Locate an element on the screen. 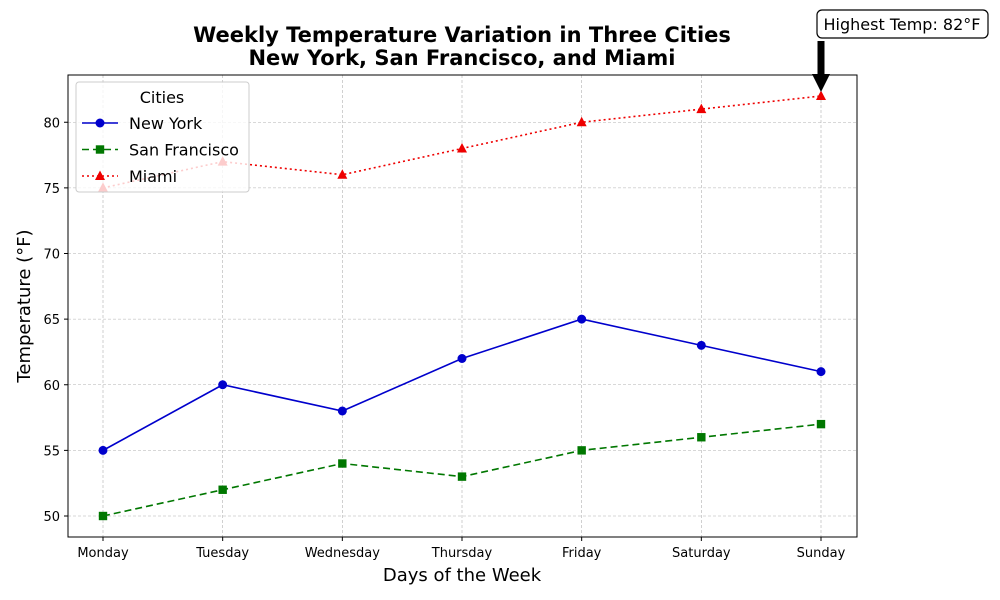 This screenshot has height=600, width=1000. series-san-francisco is located at coordinates (462, 470).